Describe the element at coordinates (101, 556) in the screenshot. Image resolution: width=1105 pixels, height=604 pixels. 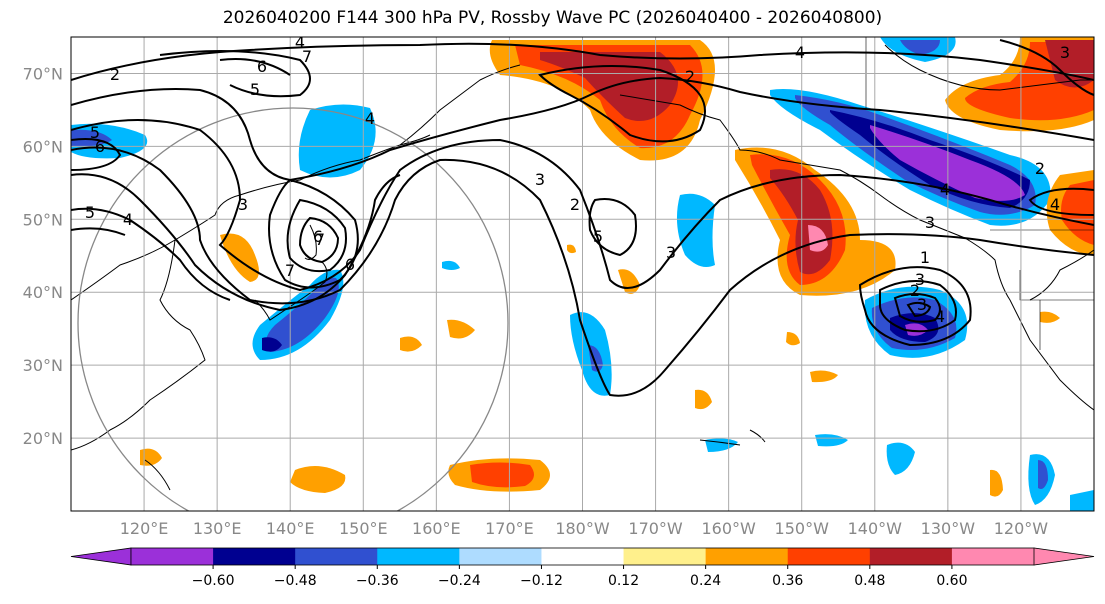
I see `colorbar-extend-low` at that location.